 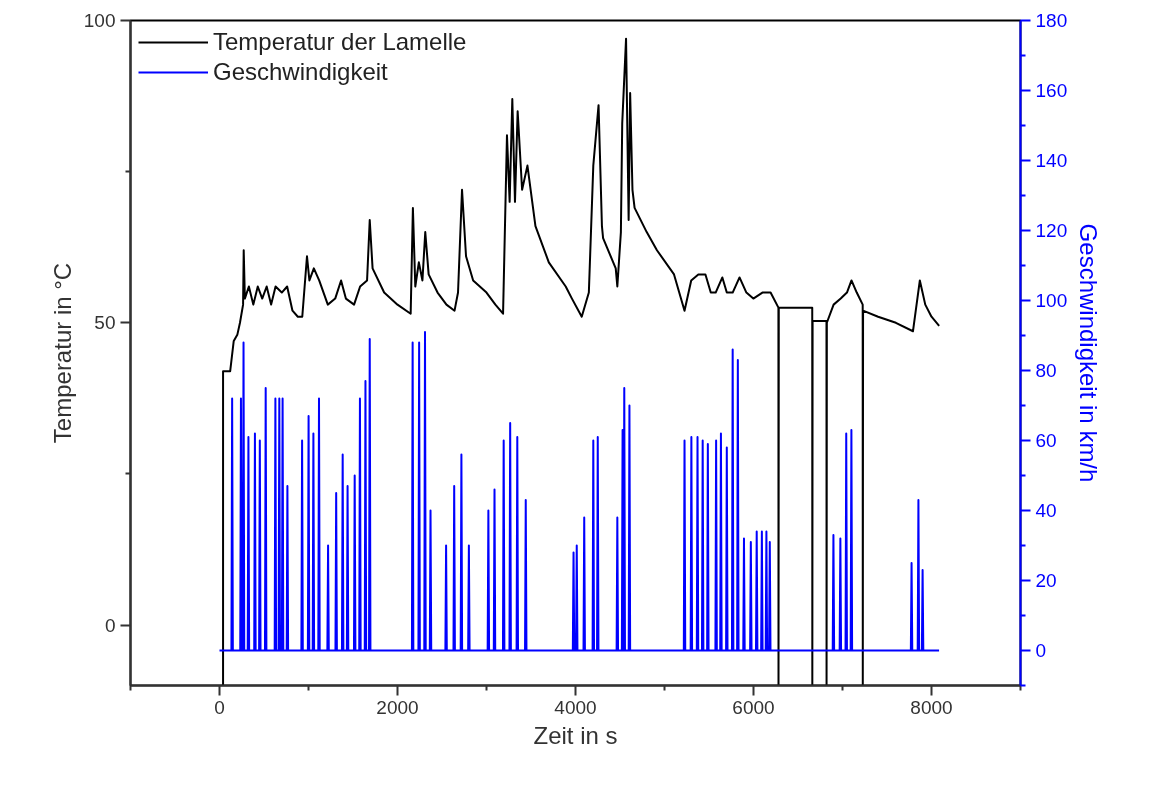 What do you see at coordinates (300, 72) in the screenshot?
I see `legend-label: Geschwindigkeit` at bounding box center [300, 72].